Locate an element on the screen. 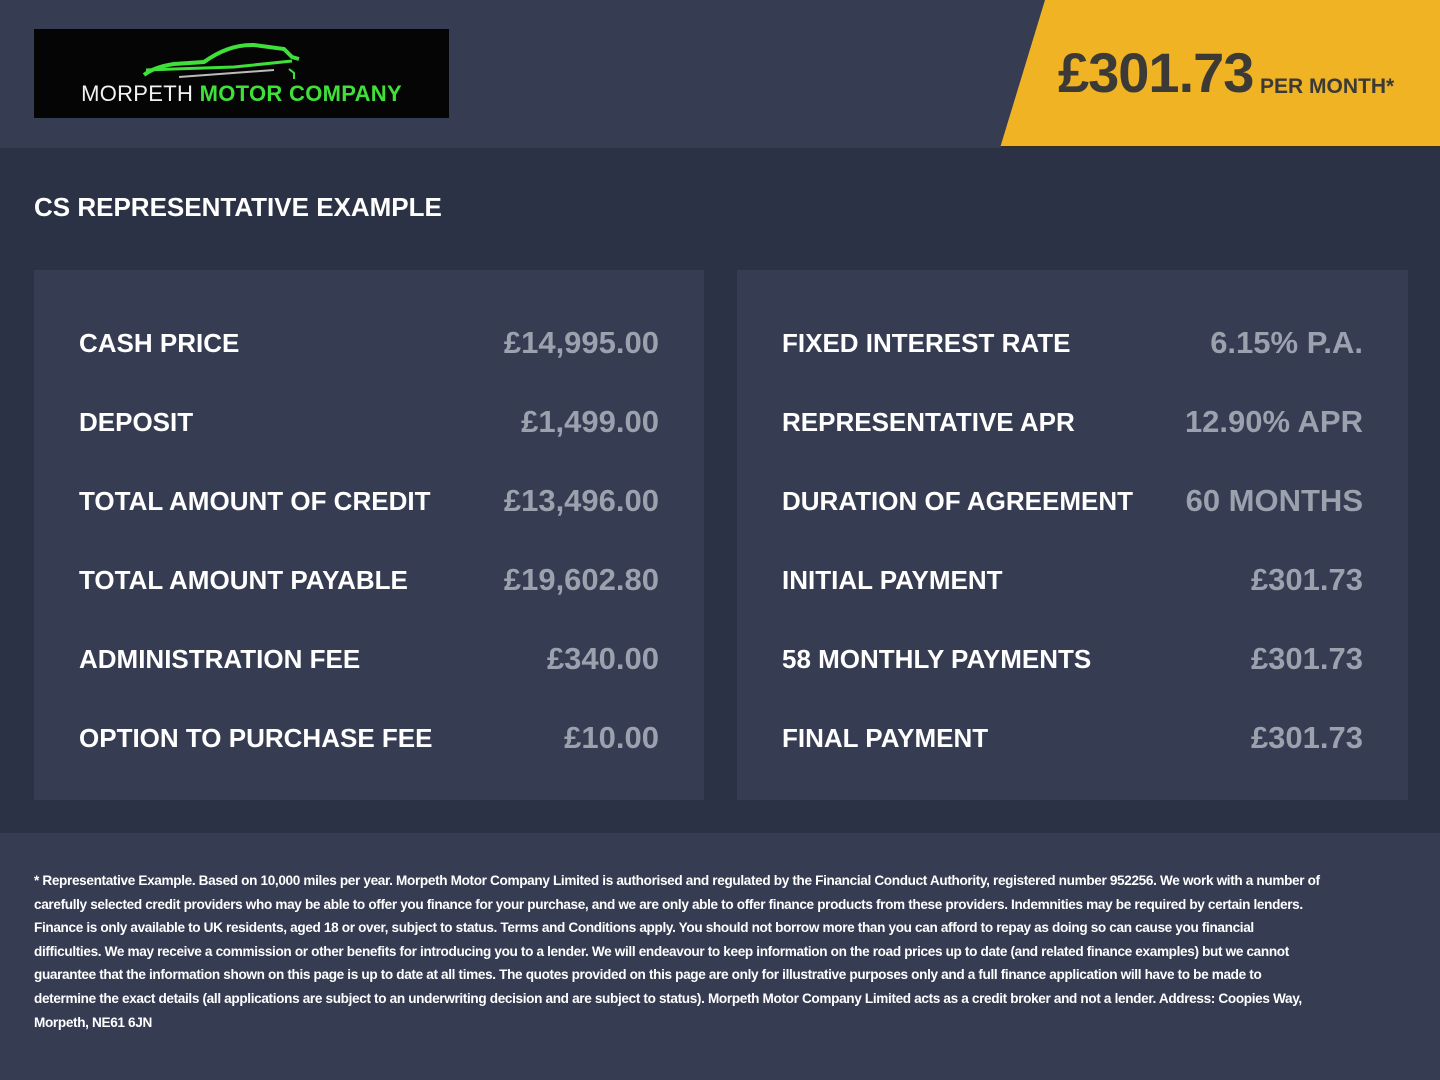 The image size is (1440, 1080). logo-text: MORPETH MOTOR COMPANY is located at coordinates (241, 93).